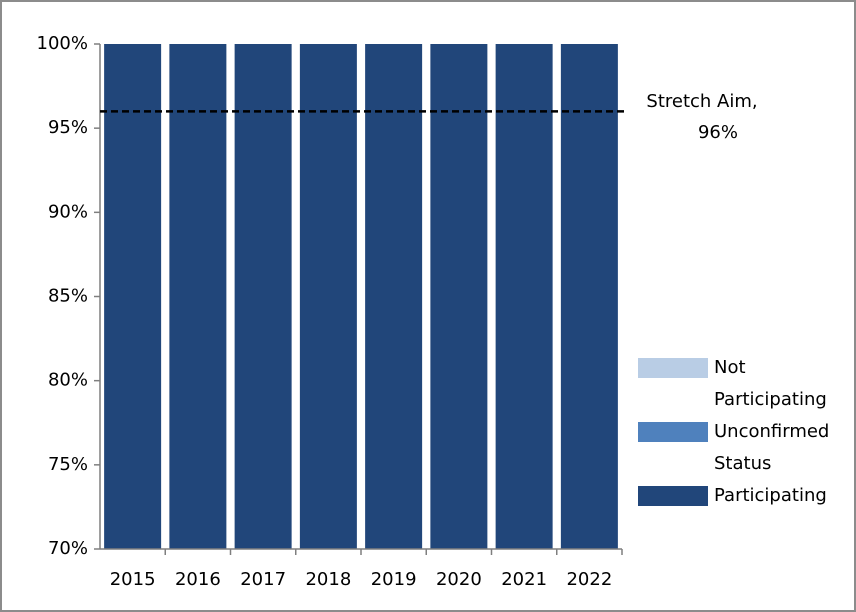 Image resolution: width=856 pixels, height=612 pixels. What do you see at coordinates (718, 132) in the screenshot?
I see `reference-label: 96%` at bounding box center [718, 132].